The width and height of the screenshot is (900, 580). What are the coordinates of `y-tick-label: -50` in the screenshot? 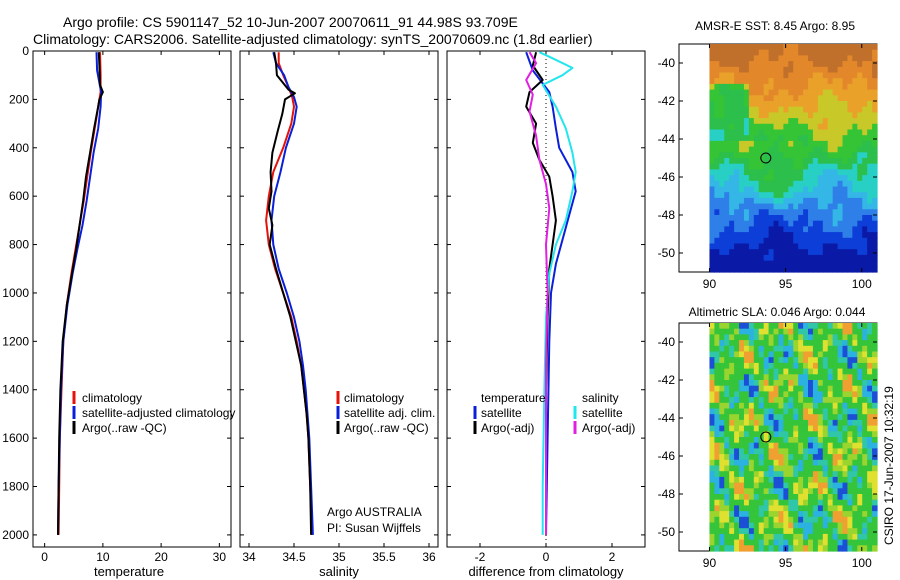 It's located at (667, 532).